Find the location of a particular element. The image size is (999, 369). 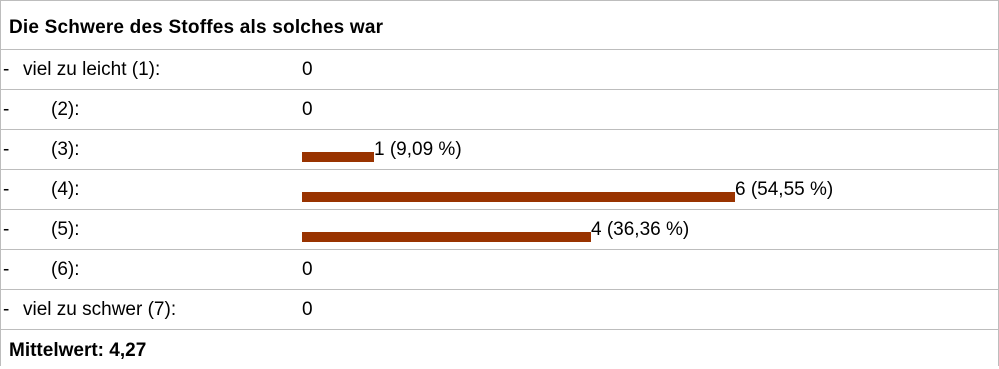

answer-row: - (3): 1 (9,09 %) is located at coordinates (499, 149).